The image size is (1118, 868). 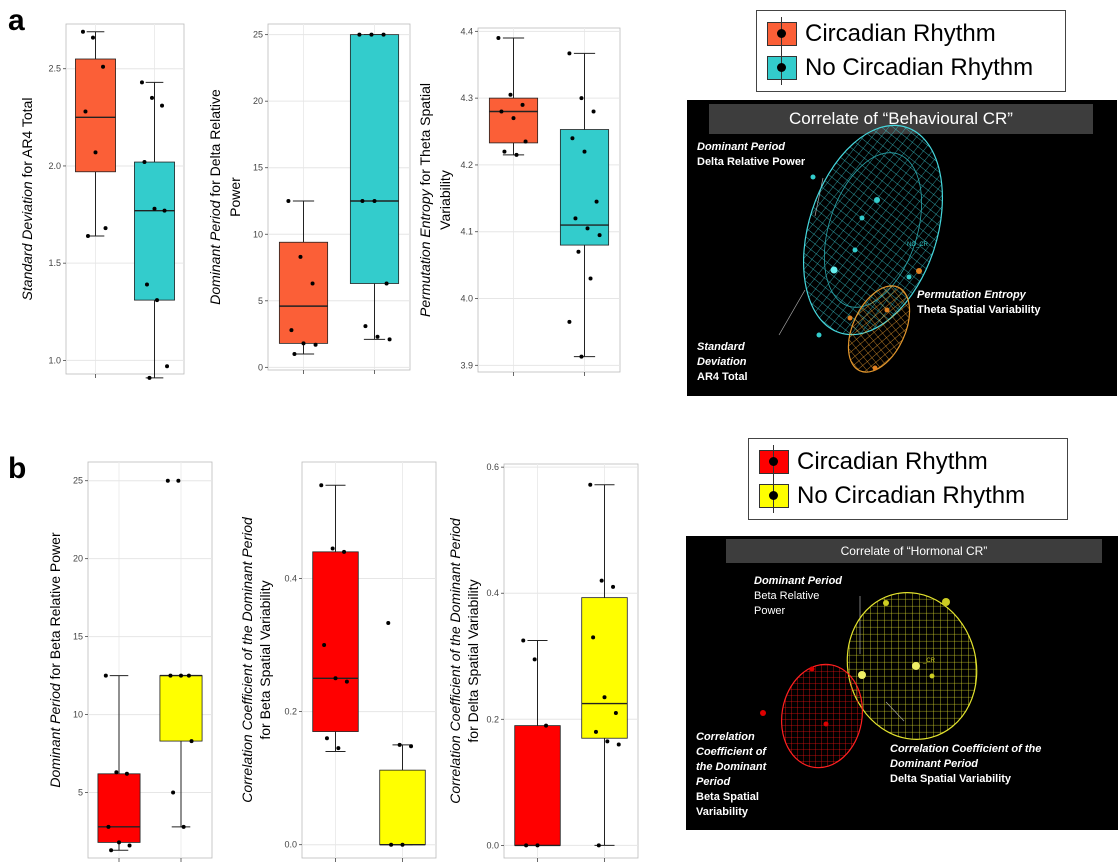 I want to click on y-axis-title-text: for Theta Spatial, so click(x=425, y=136).